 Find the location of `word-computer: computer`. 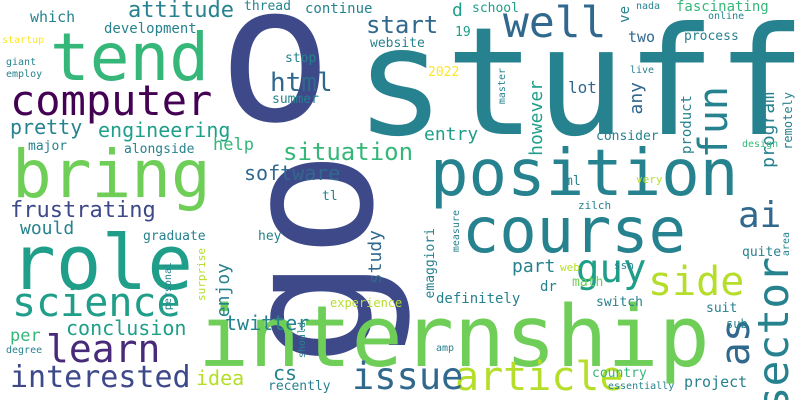

word-computer: computer is located at coordinates (111, 100).